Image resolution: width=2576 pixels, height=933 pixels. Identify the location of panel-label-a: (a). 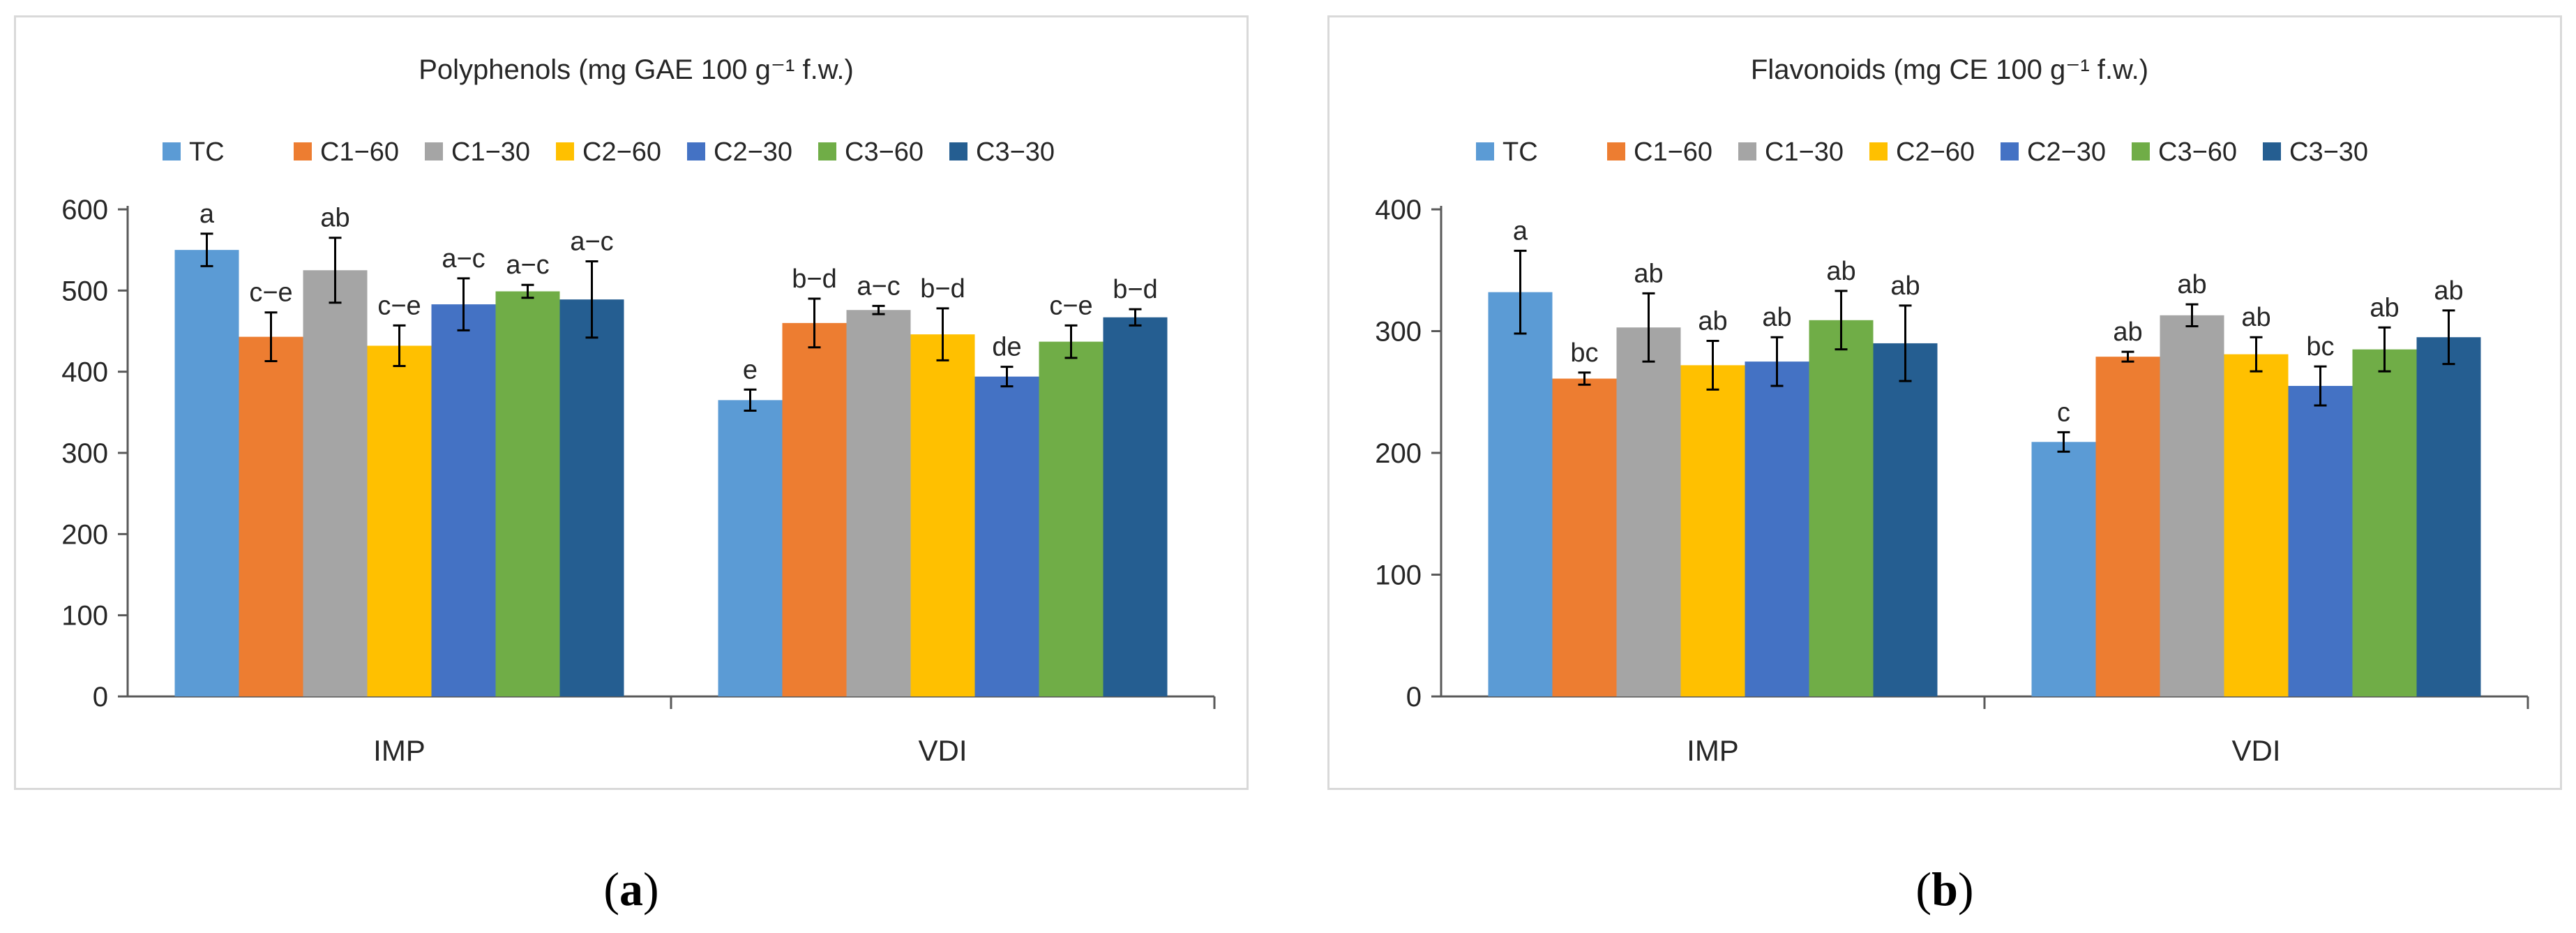
(631, 889).